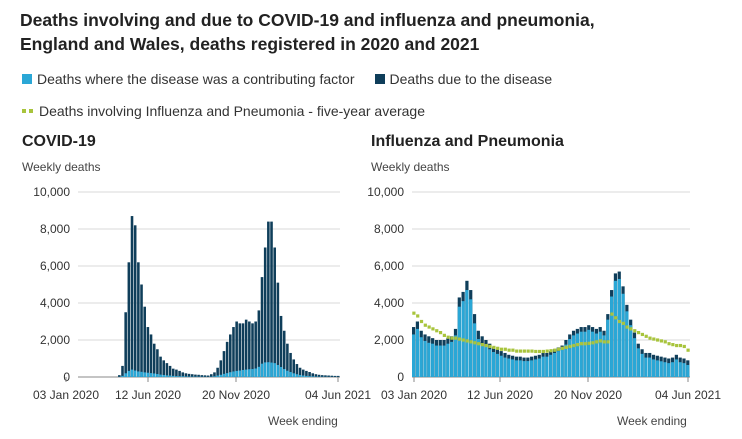 The image size is (742, 439). Describe the element at coordinates (338, 395) in the screenshot. I see `x-tick-label-covid: 04 Jun 2021` at that location.